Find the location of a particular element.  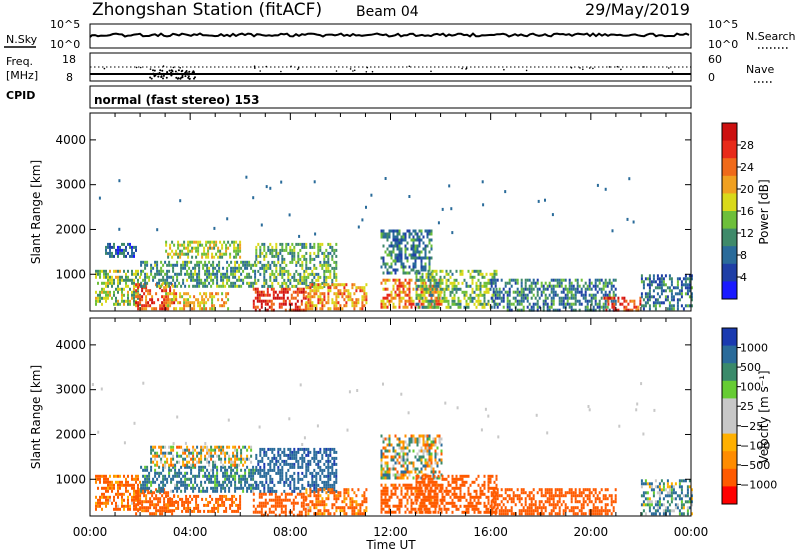

colorbar-swatch is located at coordinates (729, 272).